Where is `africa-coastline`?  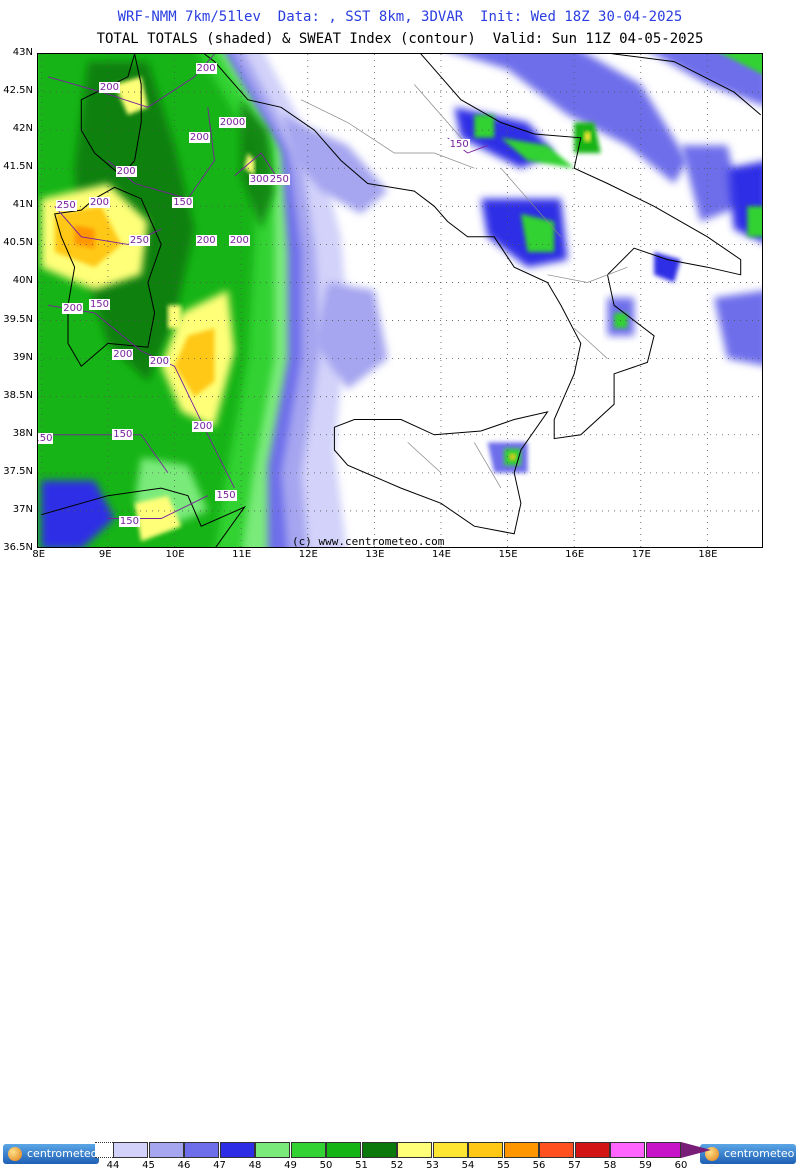 africa-coastline is located at coordinates (143, 517).